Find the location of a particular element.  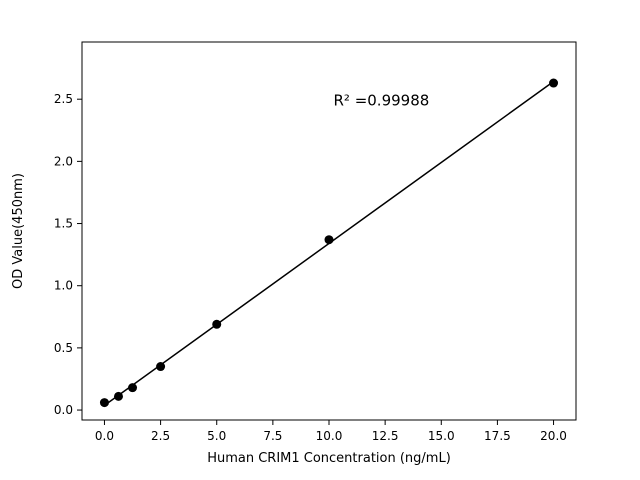

y-tick-label: 2.0 is located at coordinates (63, 161).